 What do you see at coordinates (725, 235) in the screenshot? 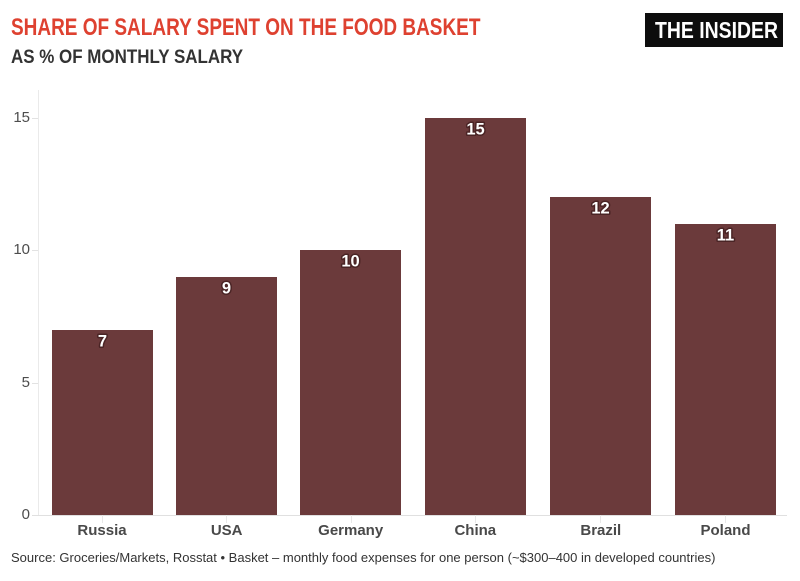
I see `svg-text: 11` at bounding box center [725, 235].